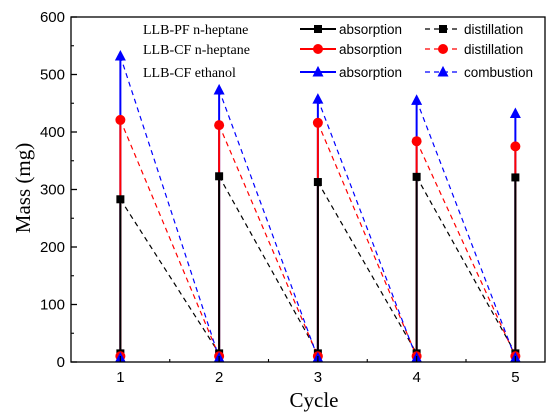 The height and width of the screenshot is (417, 550). What do you see at coordinates (52, 190) in the screenshot?
I see `y-tick-label: 300` at bounding box center [52, 190].